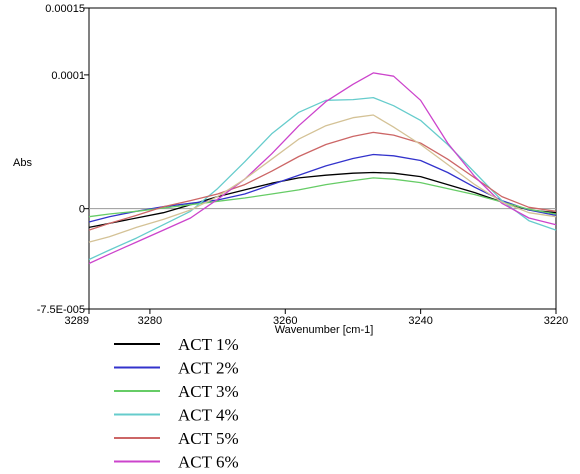 This screenshot has height=474, width=580. Describe the element at coordinates (77, 321) in the screenshot. I see `x-tick-label: 3289` at that location.